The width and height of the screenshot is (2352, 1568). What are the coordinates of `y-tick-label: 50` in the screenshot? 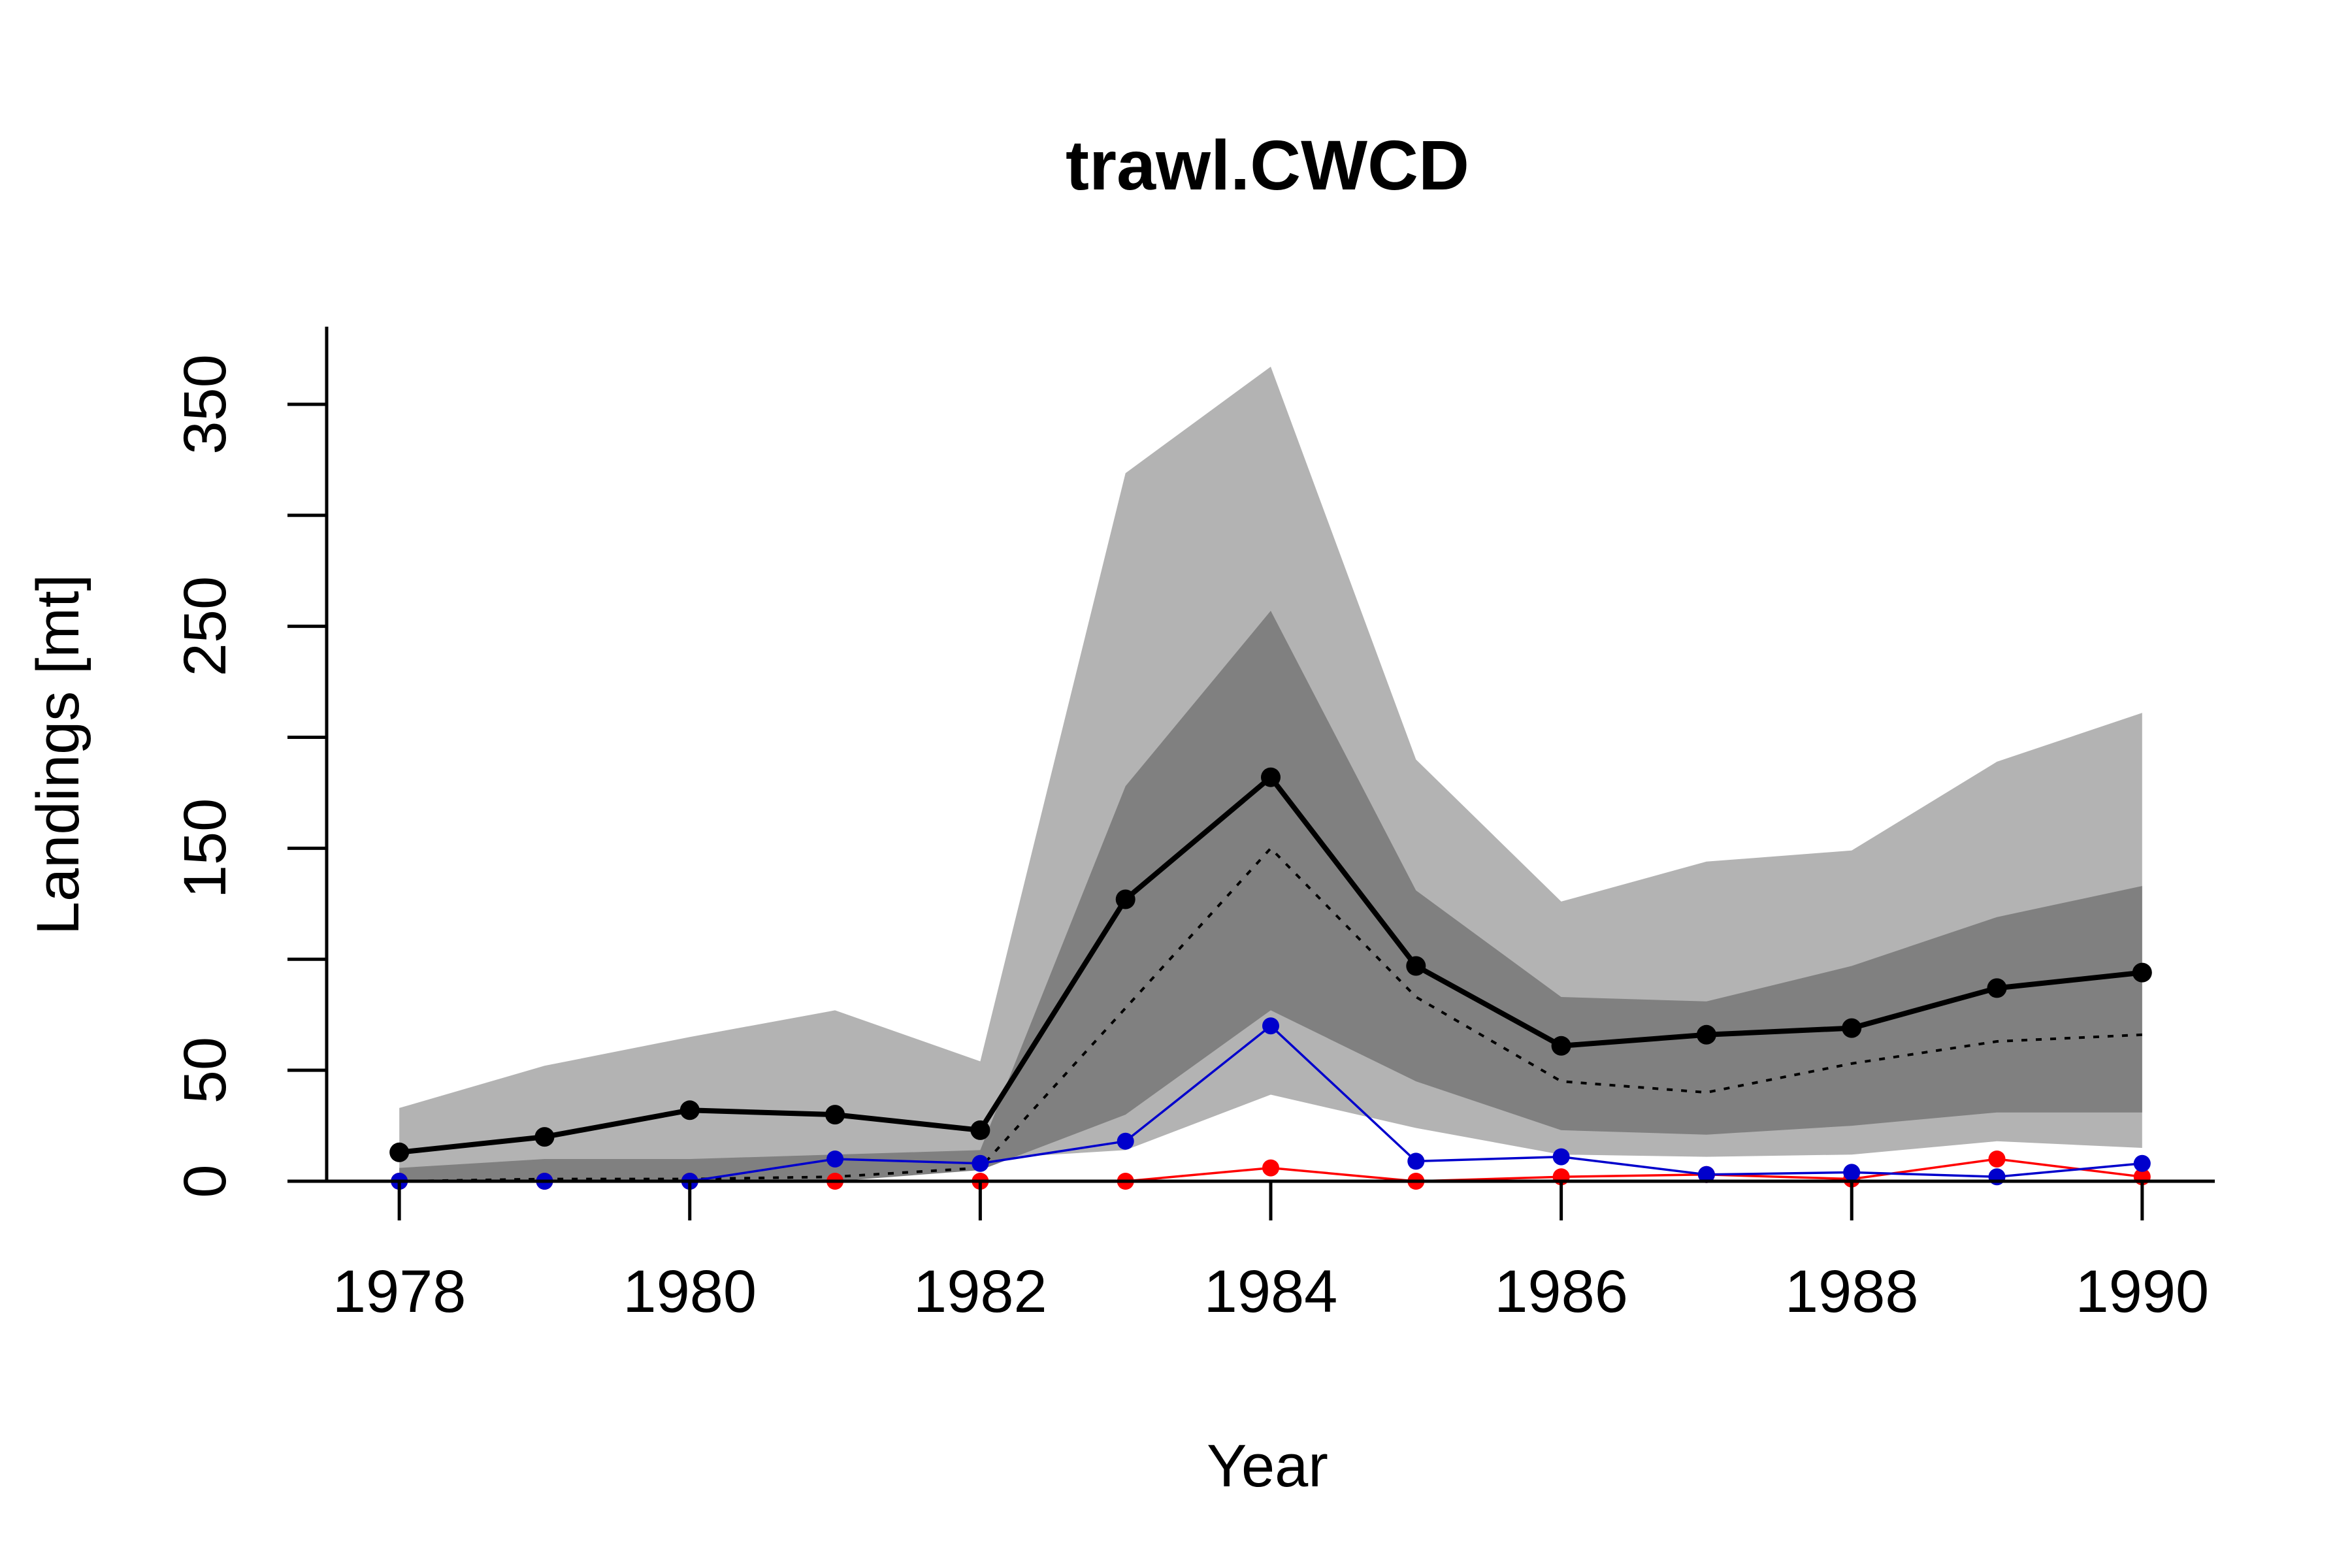 It's located at (205, 1070).